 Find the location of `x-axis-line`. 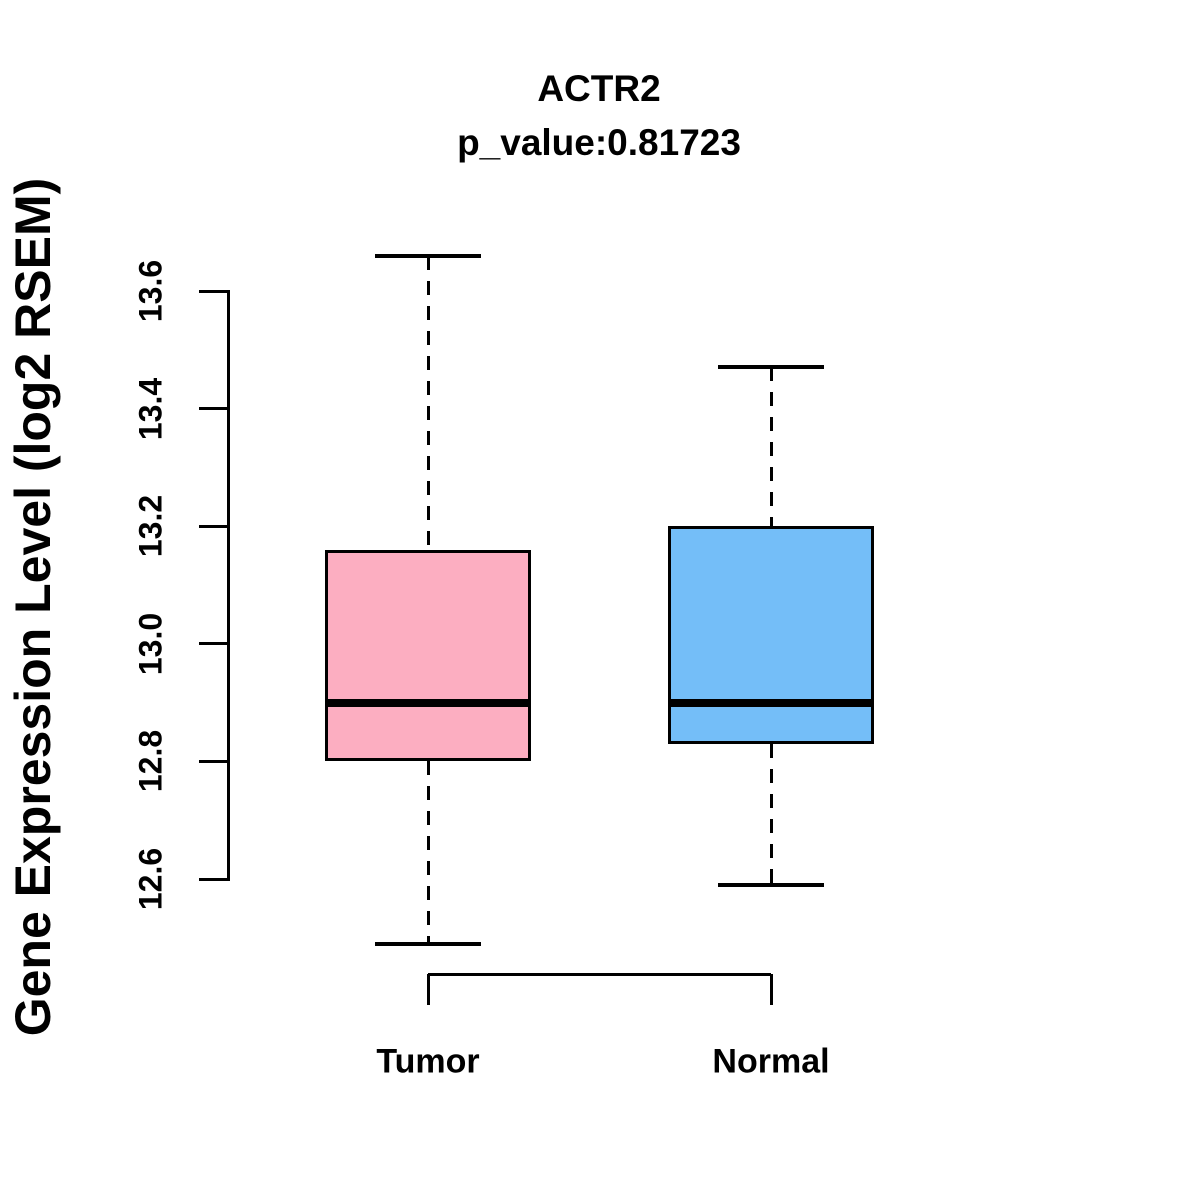

x-axis-line is located at coordinates (599, 974).